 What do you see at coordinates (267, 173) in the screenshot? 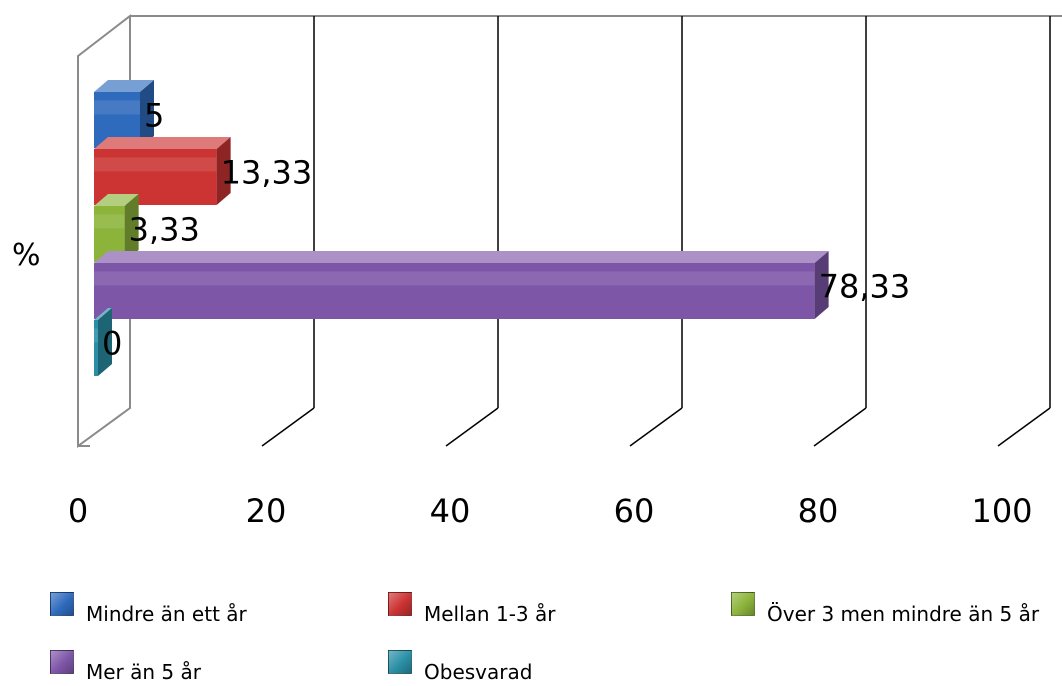
I see `data-label: 13,33` at bounding box center [267, 173].